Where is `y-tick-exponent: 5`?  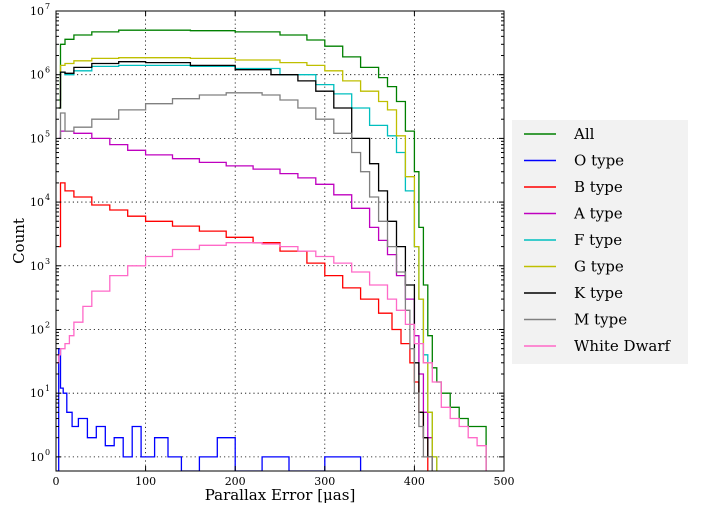 y-tick-exponent: 5 is located at coordinates (47, 133).